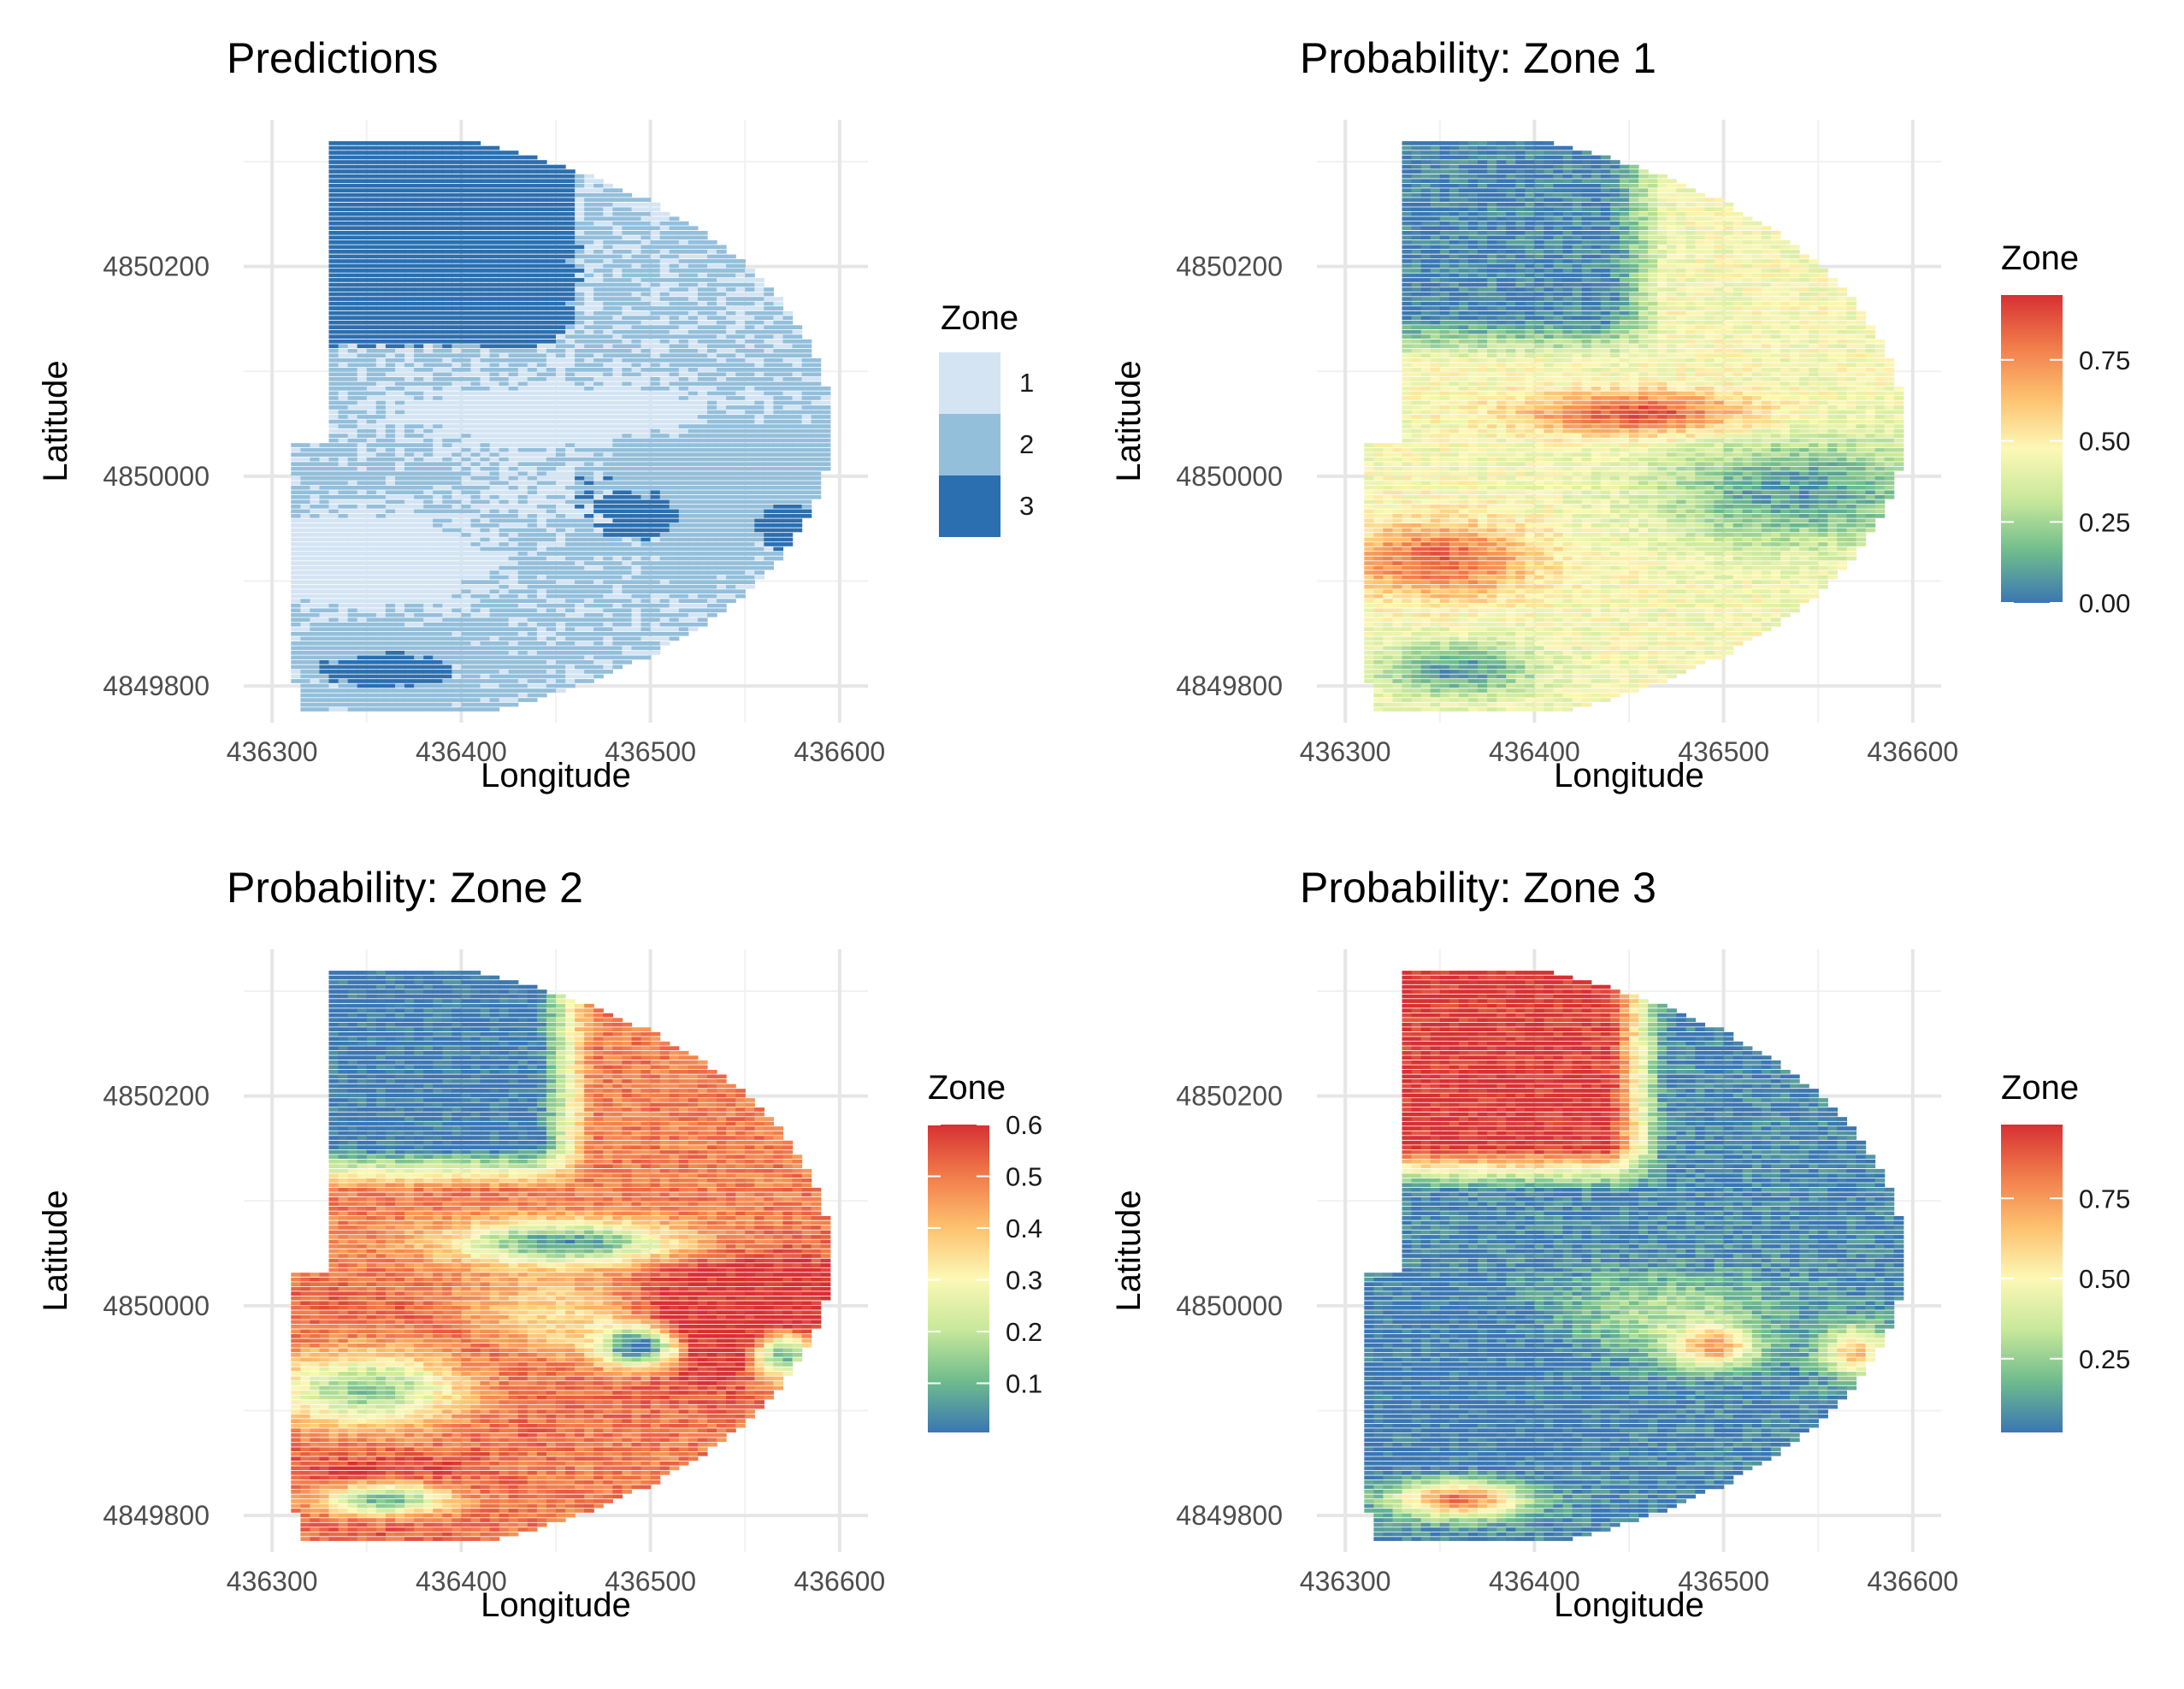 The height and width of the screenshot is (1689, 2184). Describe the element at coordinates (1024, 1332) in the screenshot. I see `legend-label: 0.2` at that location.